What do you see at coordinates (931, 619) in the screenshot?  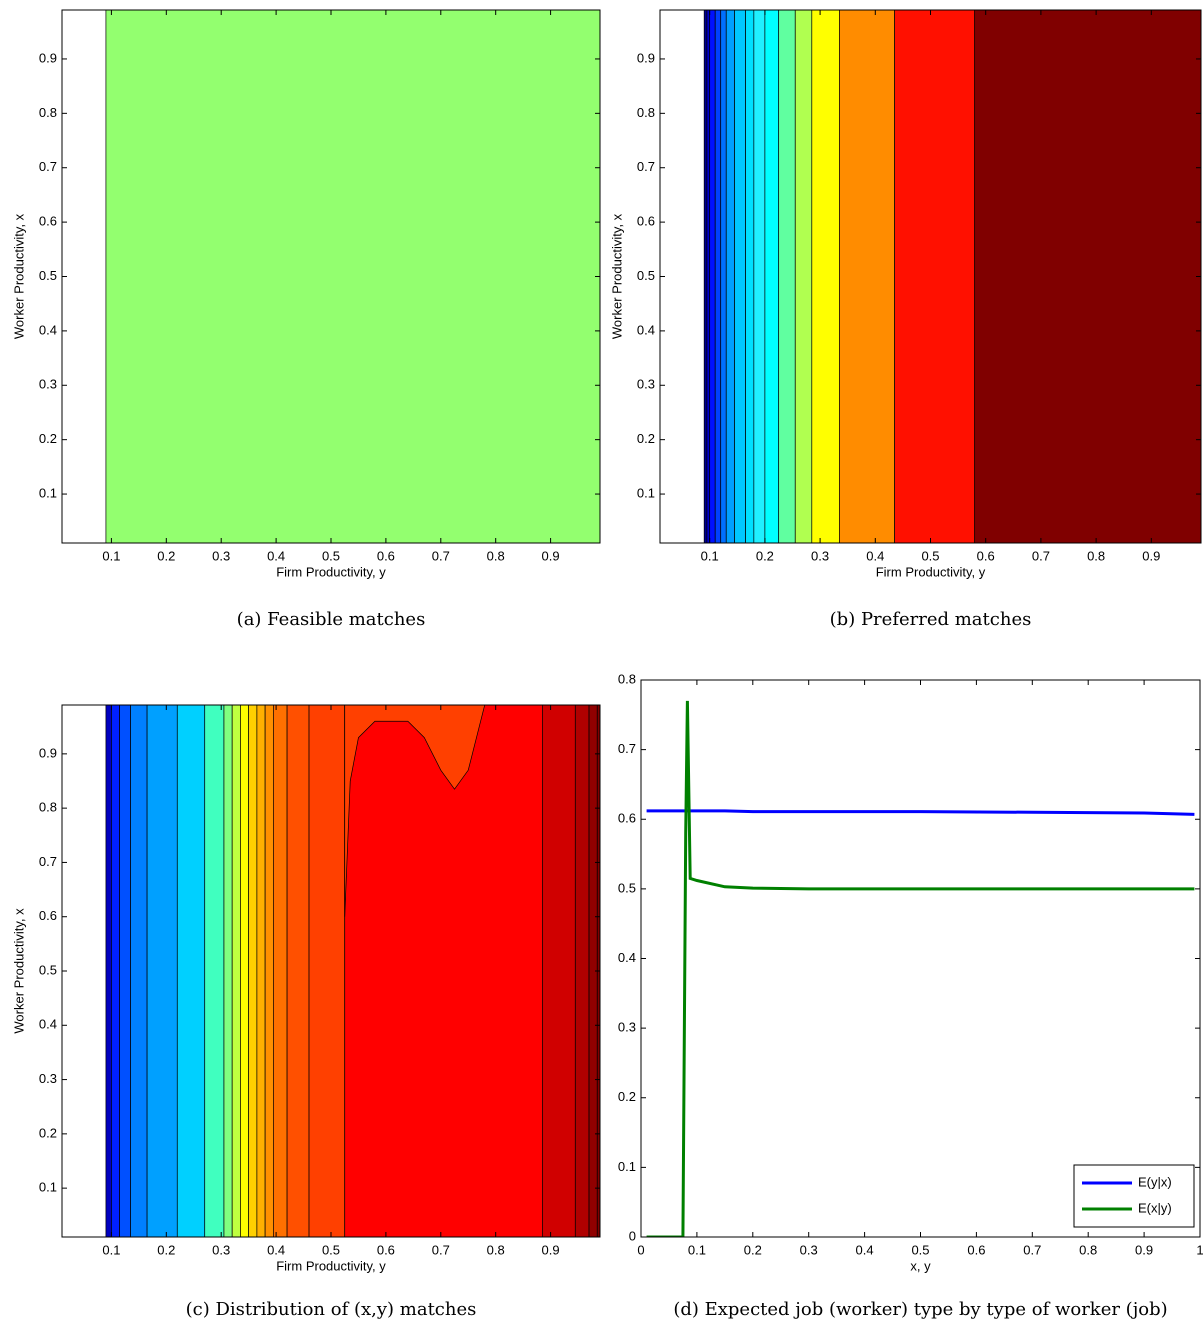 I see `caption: (b) Preferred matches` at bounding box center [931, 619].